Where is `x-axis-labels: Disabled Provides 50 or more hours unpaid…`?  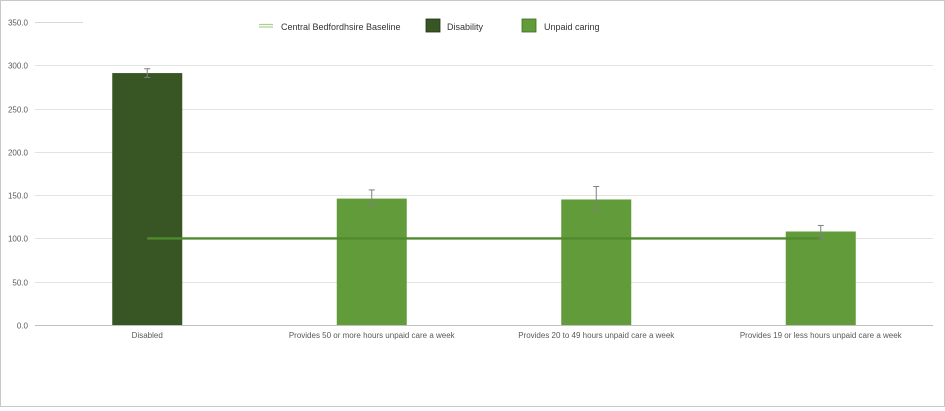
x-axis-labels: Disabled Provides 50 or more hours unpaid… is located at coordinates (517, 335).